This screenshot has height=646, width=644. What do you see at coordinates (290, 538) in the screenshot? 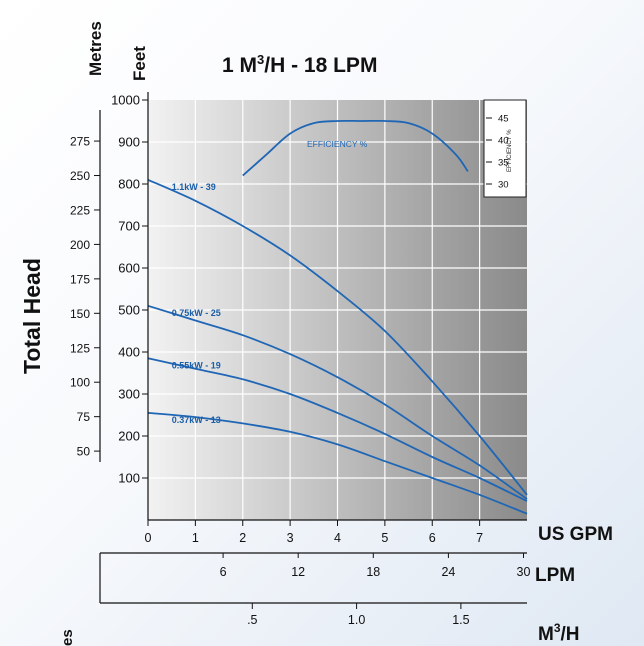
I see `gpm-tick-label: 3` at bounding box center [290, 538].